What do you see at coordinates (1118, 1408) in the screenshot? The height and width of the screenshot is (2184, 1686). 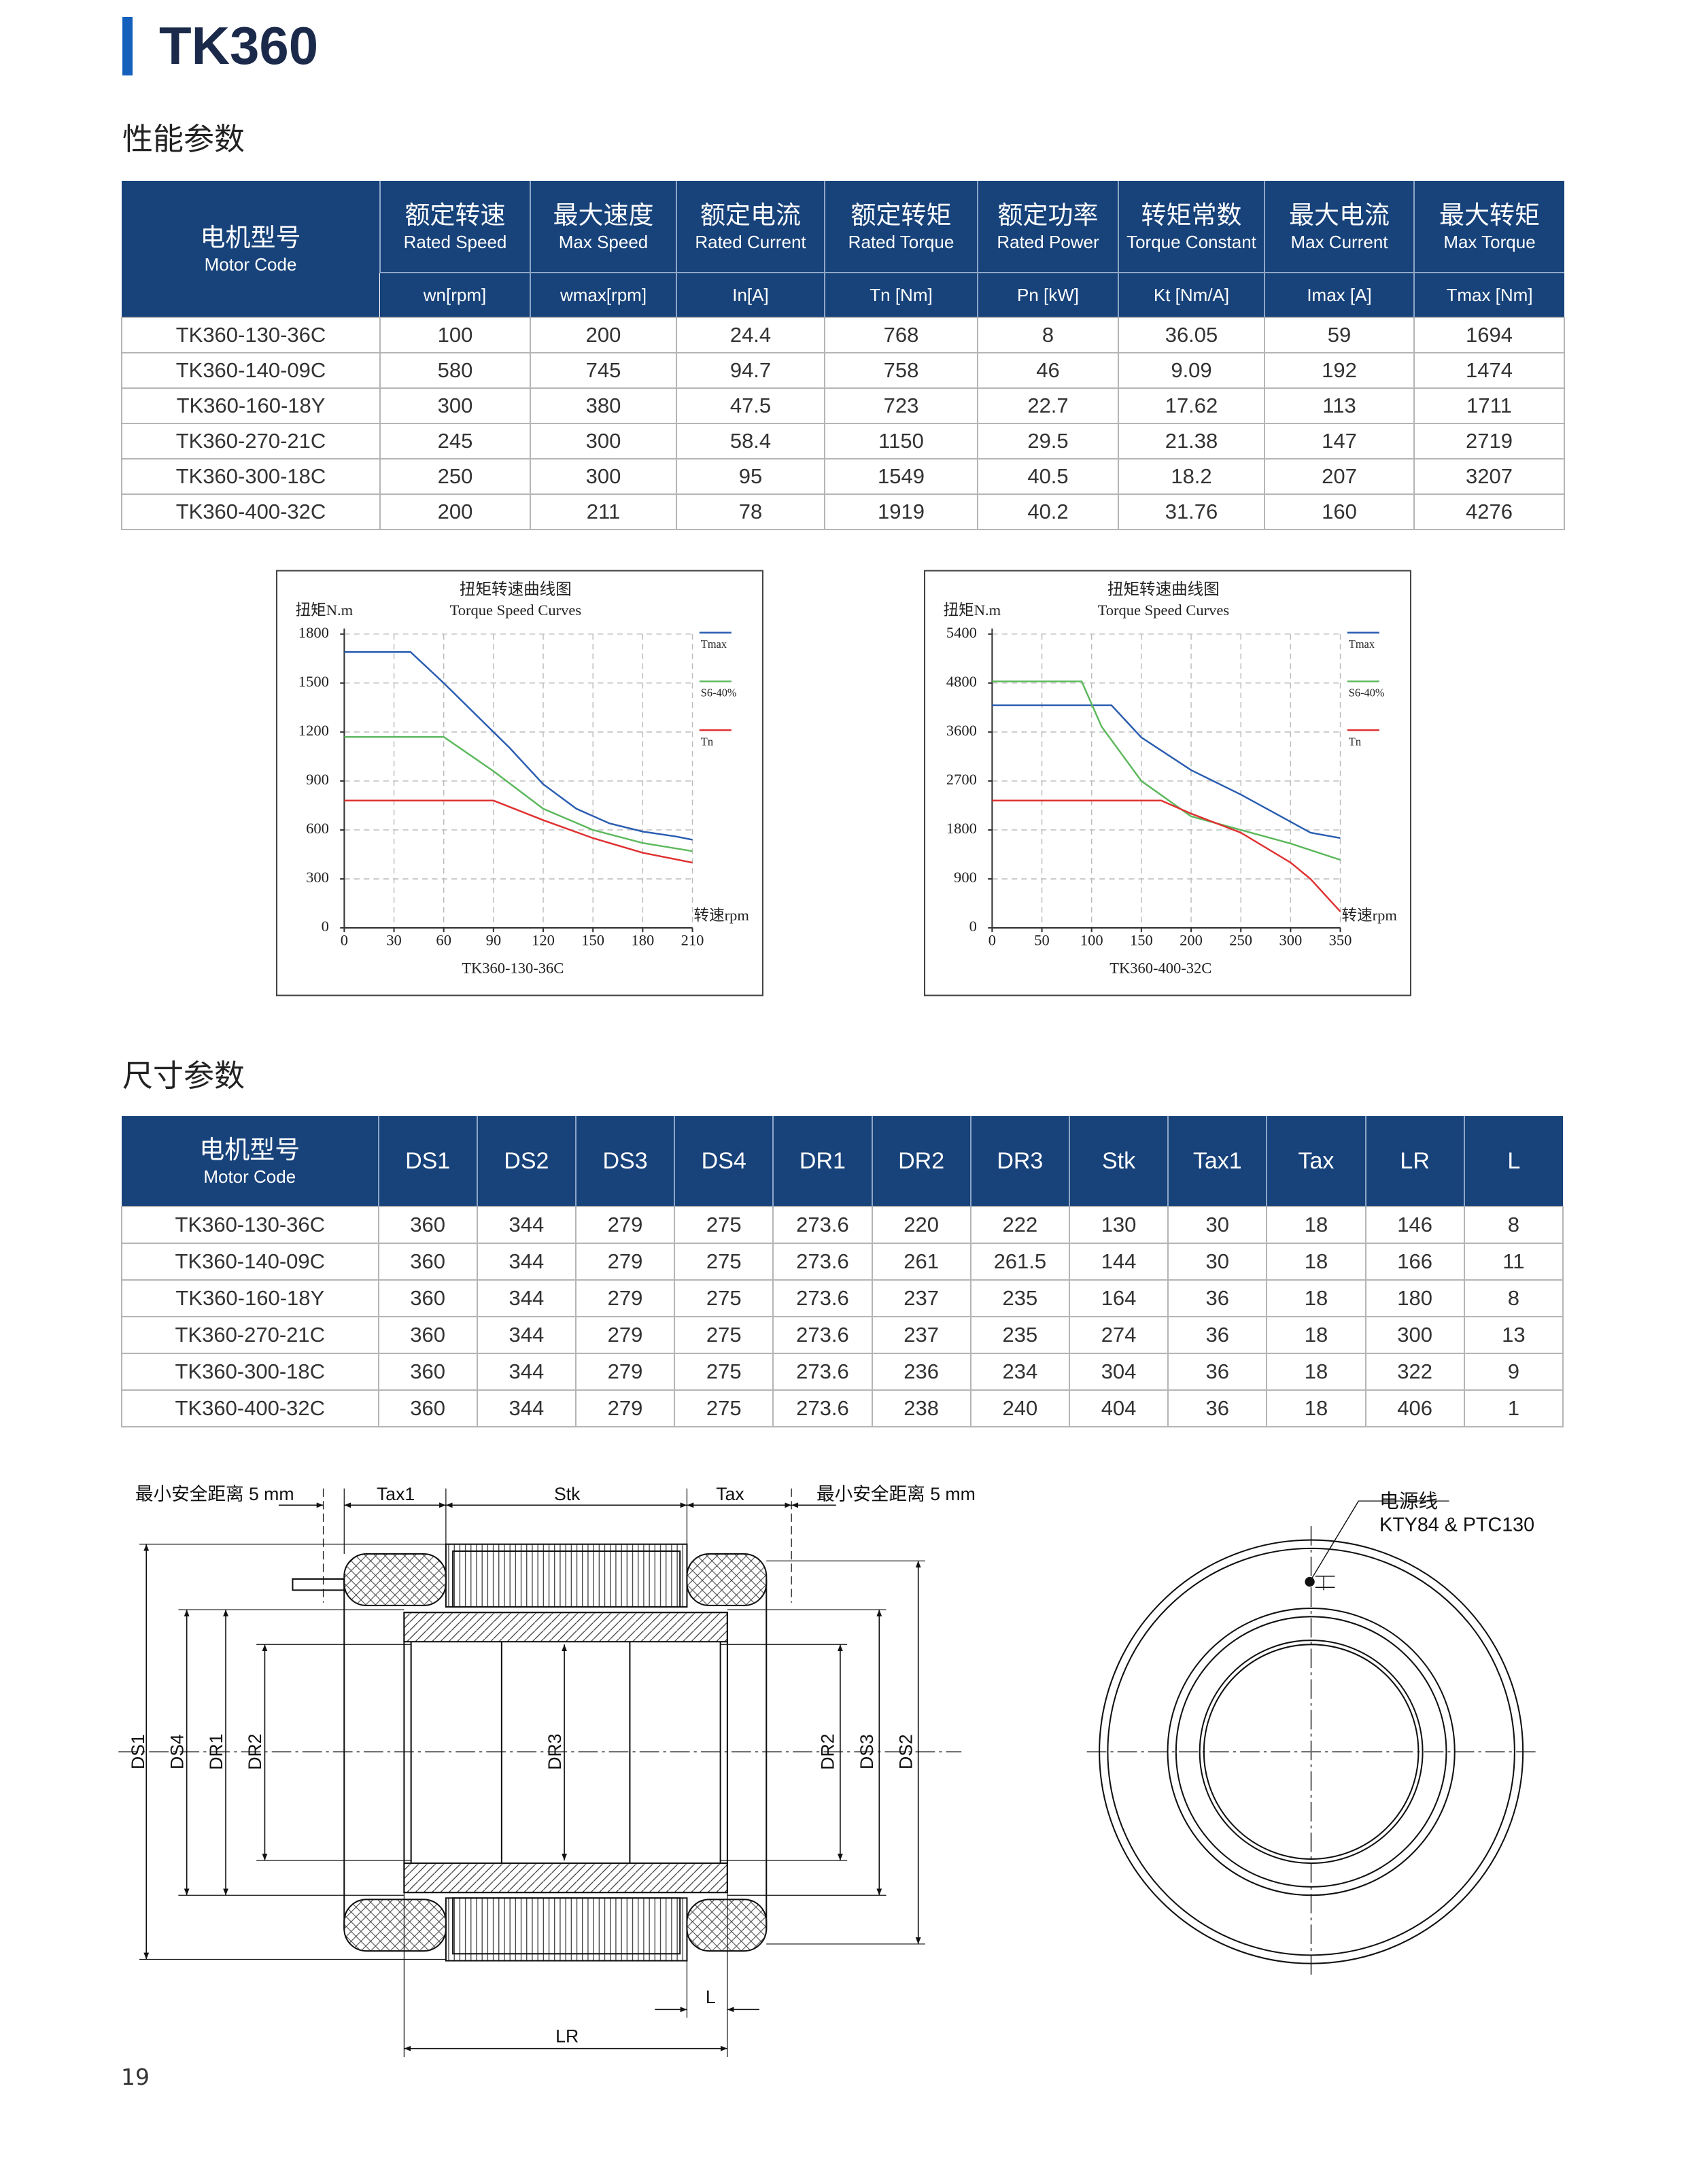 I see `table-cell: 404` at bounding box center [1118, 1408].